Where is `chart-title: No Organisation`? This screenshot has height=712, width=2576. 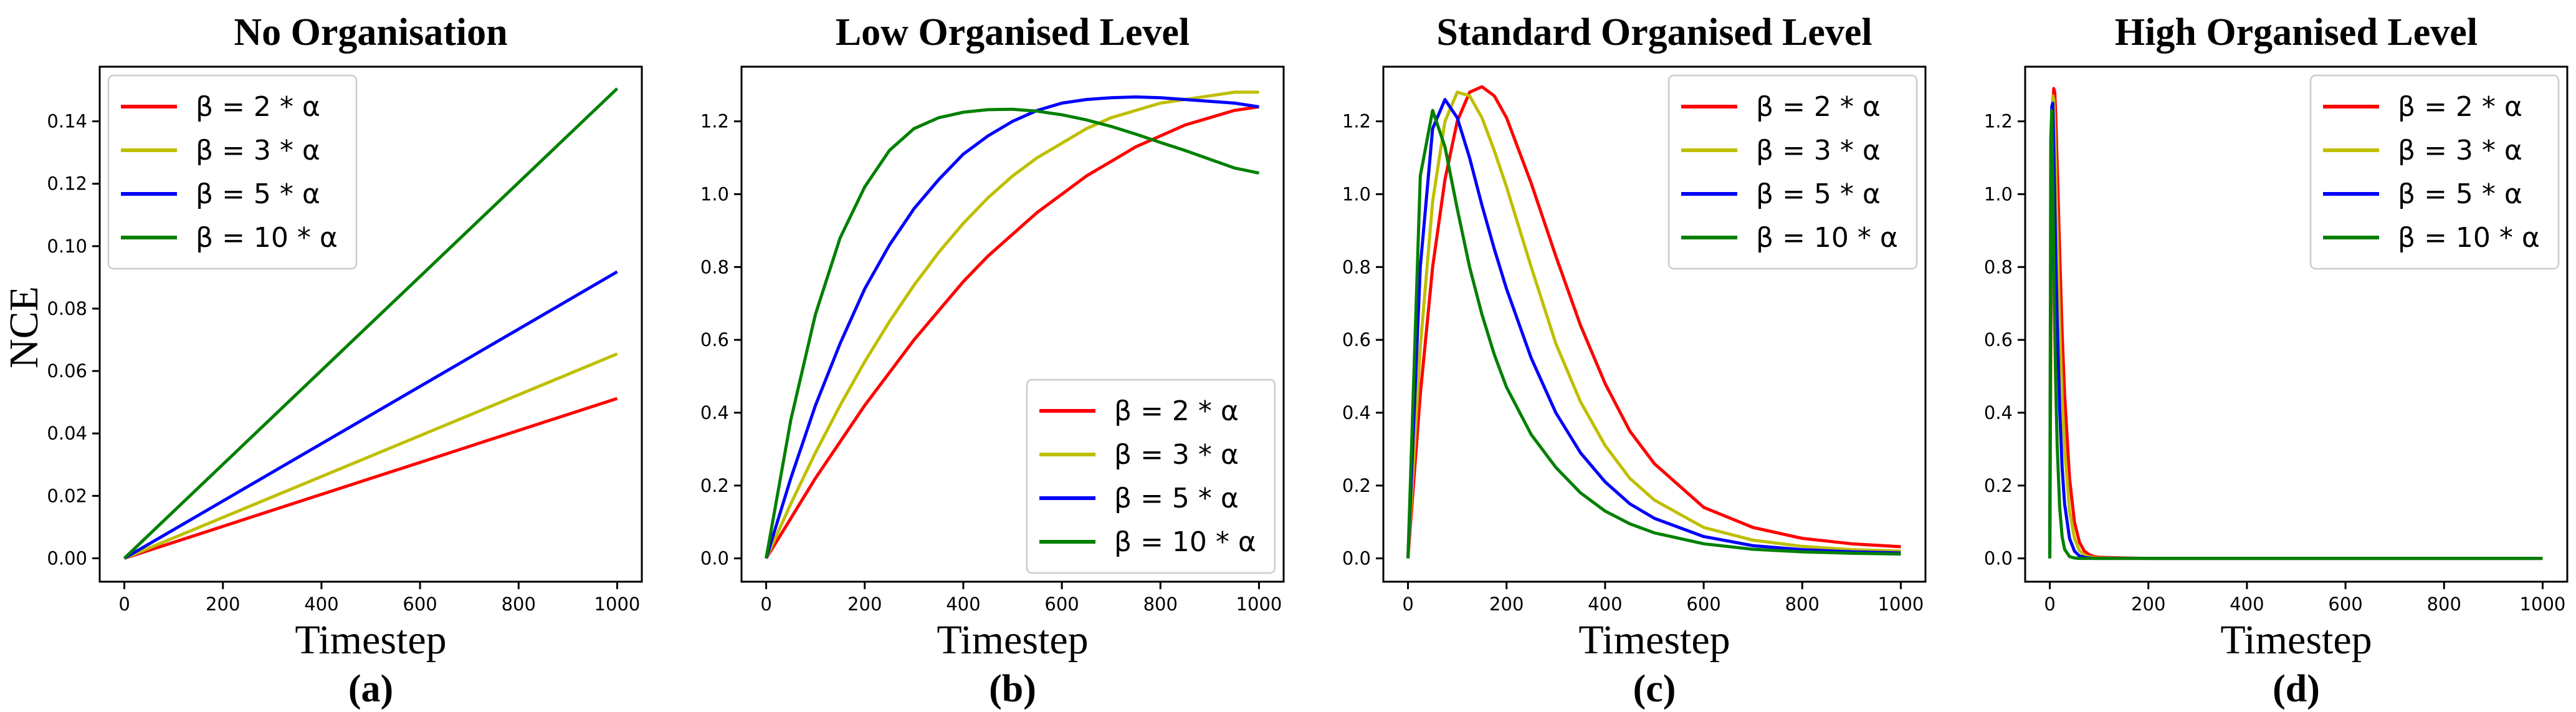 chart-title: No Organisation is located at coordinates (371, 32).